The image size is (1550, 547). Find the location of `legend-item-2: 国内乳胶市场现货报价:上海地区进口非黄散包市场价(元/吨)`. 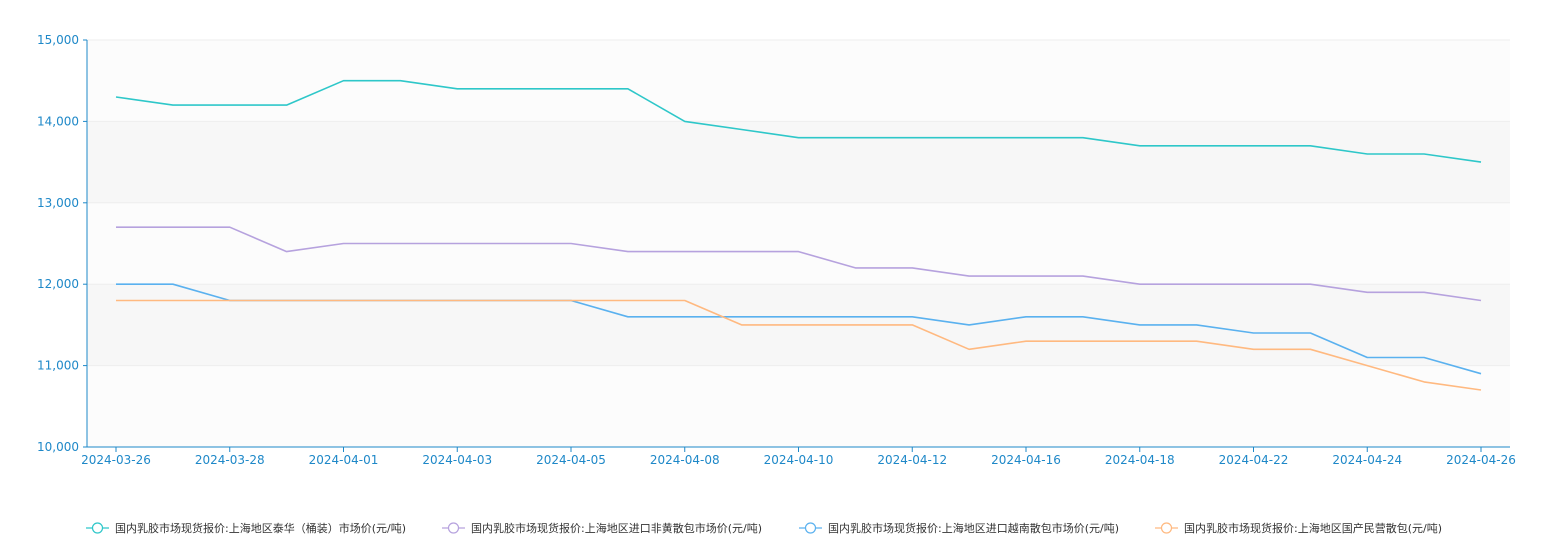

legend-item-2: 国内乳胶市场现货报价:上海地区进口非黄散包市场价(元/吨) is located at coordinates (602, 528).